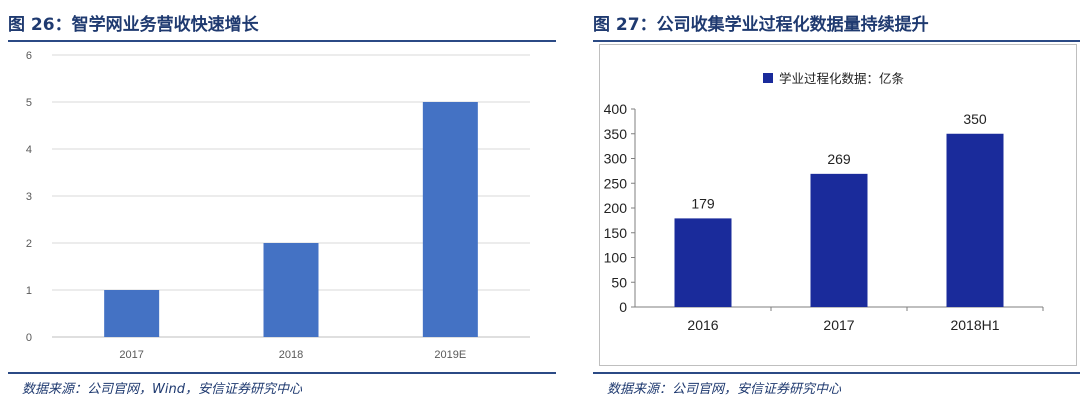 Image resolution: width=1080 pixels, height=410 pixels. What do you see at coordinates (702, 325) in the screenshot?
I see `x-tick-label: 2016` at bounding box center [702, 325].